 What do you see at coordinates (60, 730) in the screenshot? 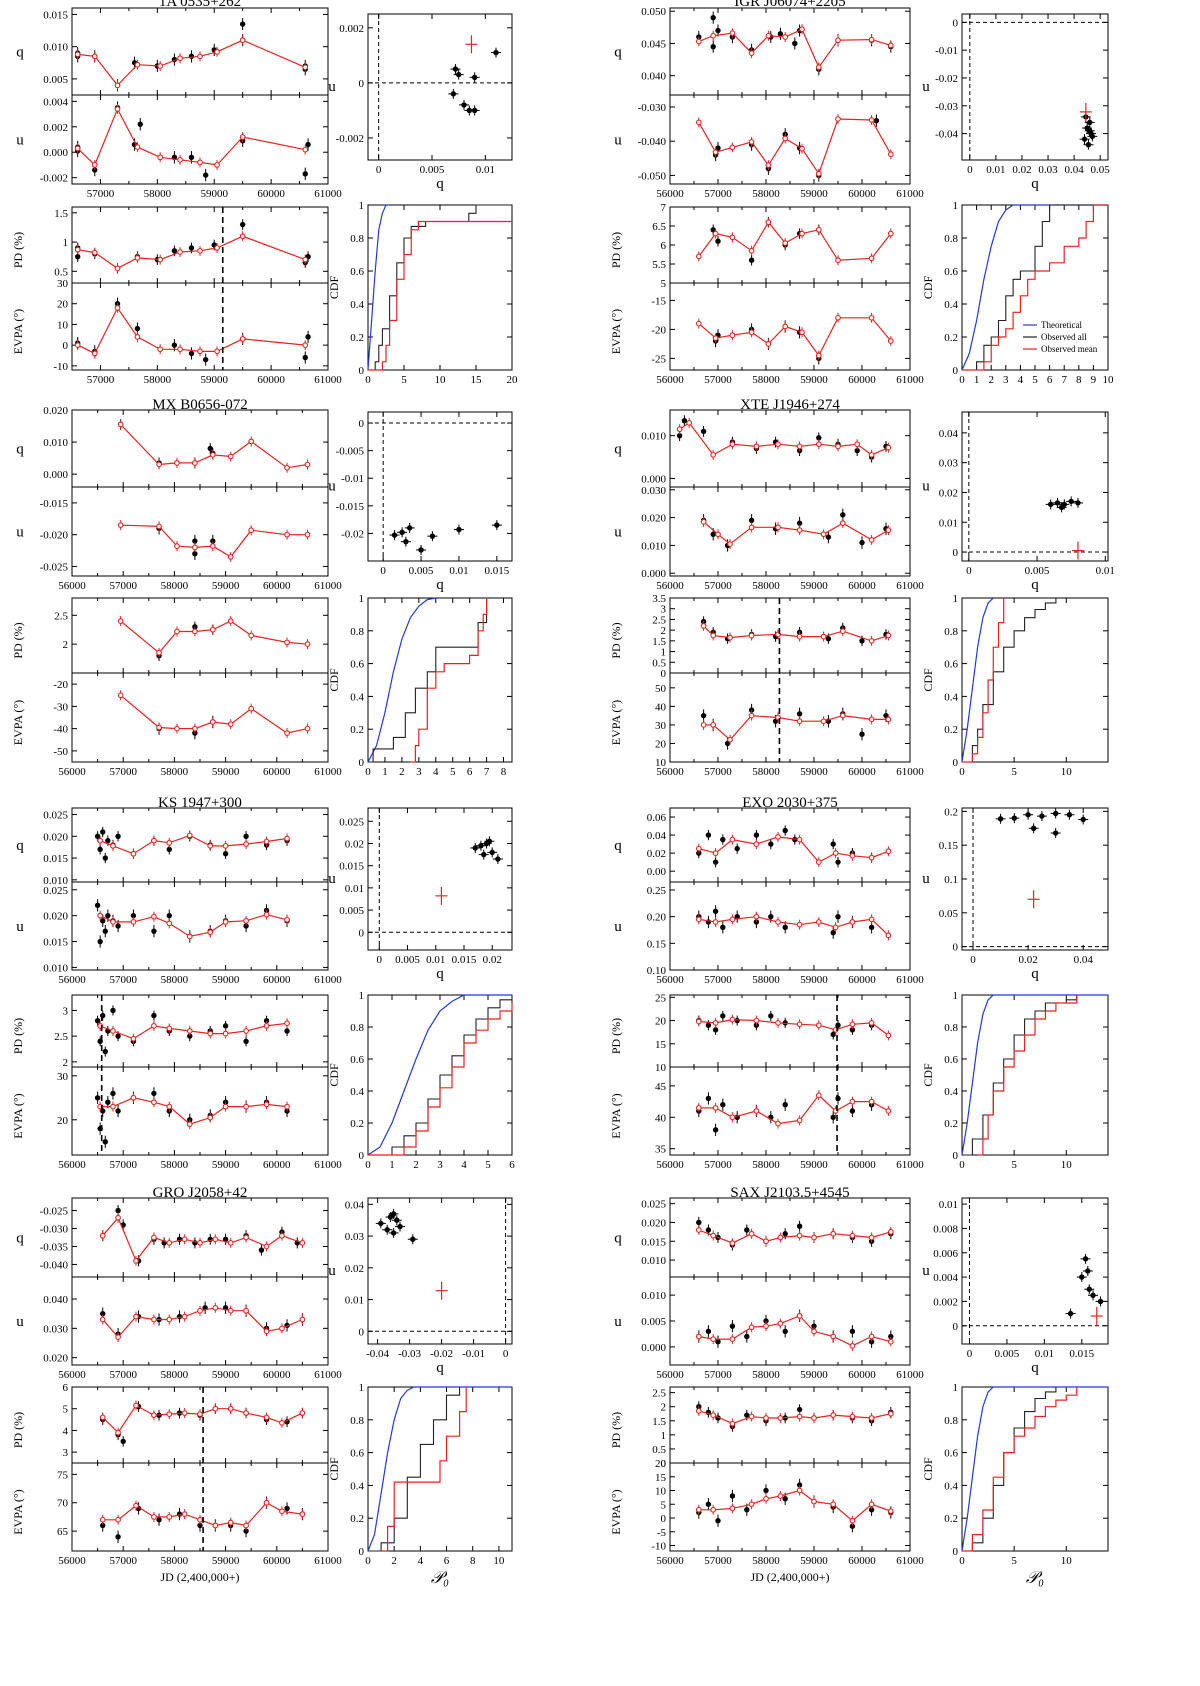
I see `y-tick-label: -40` at bounding box center [60, 730].